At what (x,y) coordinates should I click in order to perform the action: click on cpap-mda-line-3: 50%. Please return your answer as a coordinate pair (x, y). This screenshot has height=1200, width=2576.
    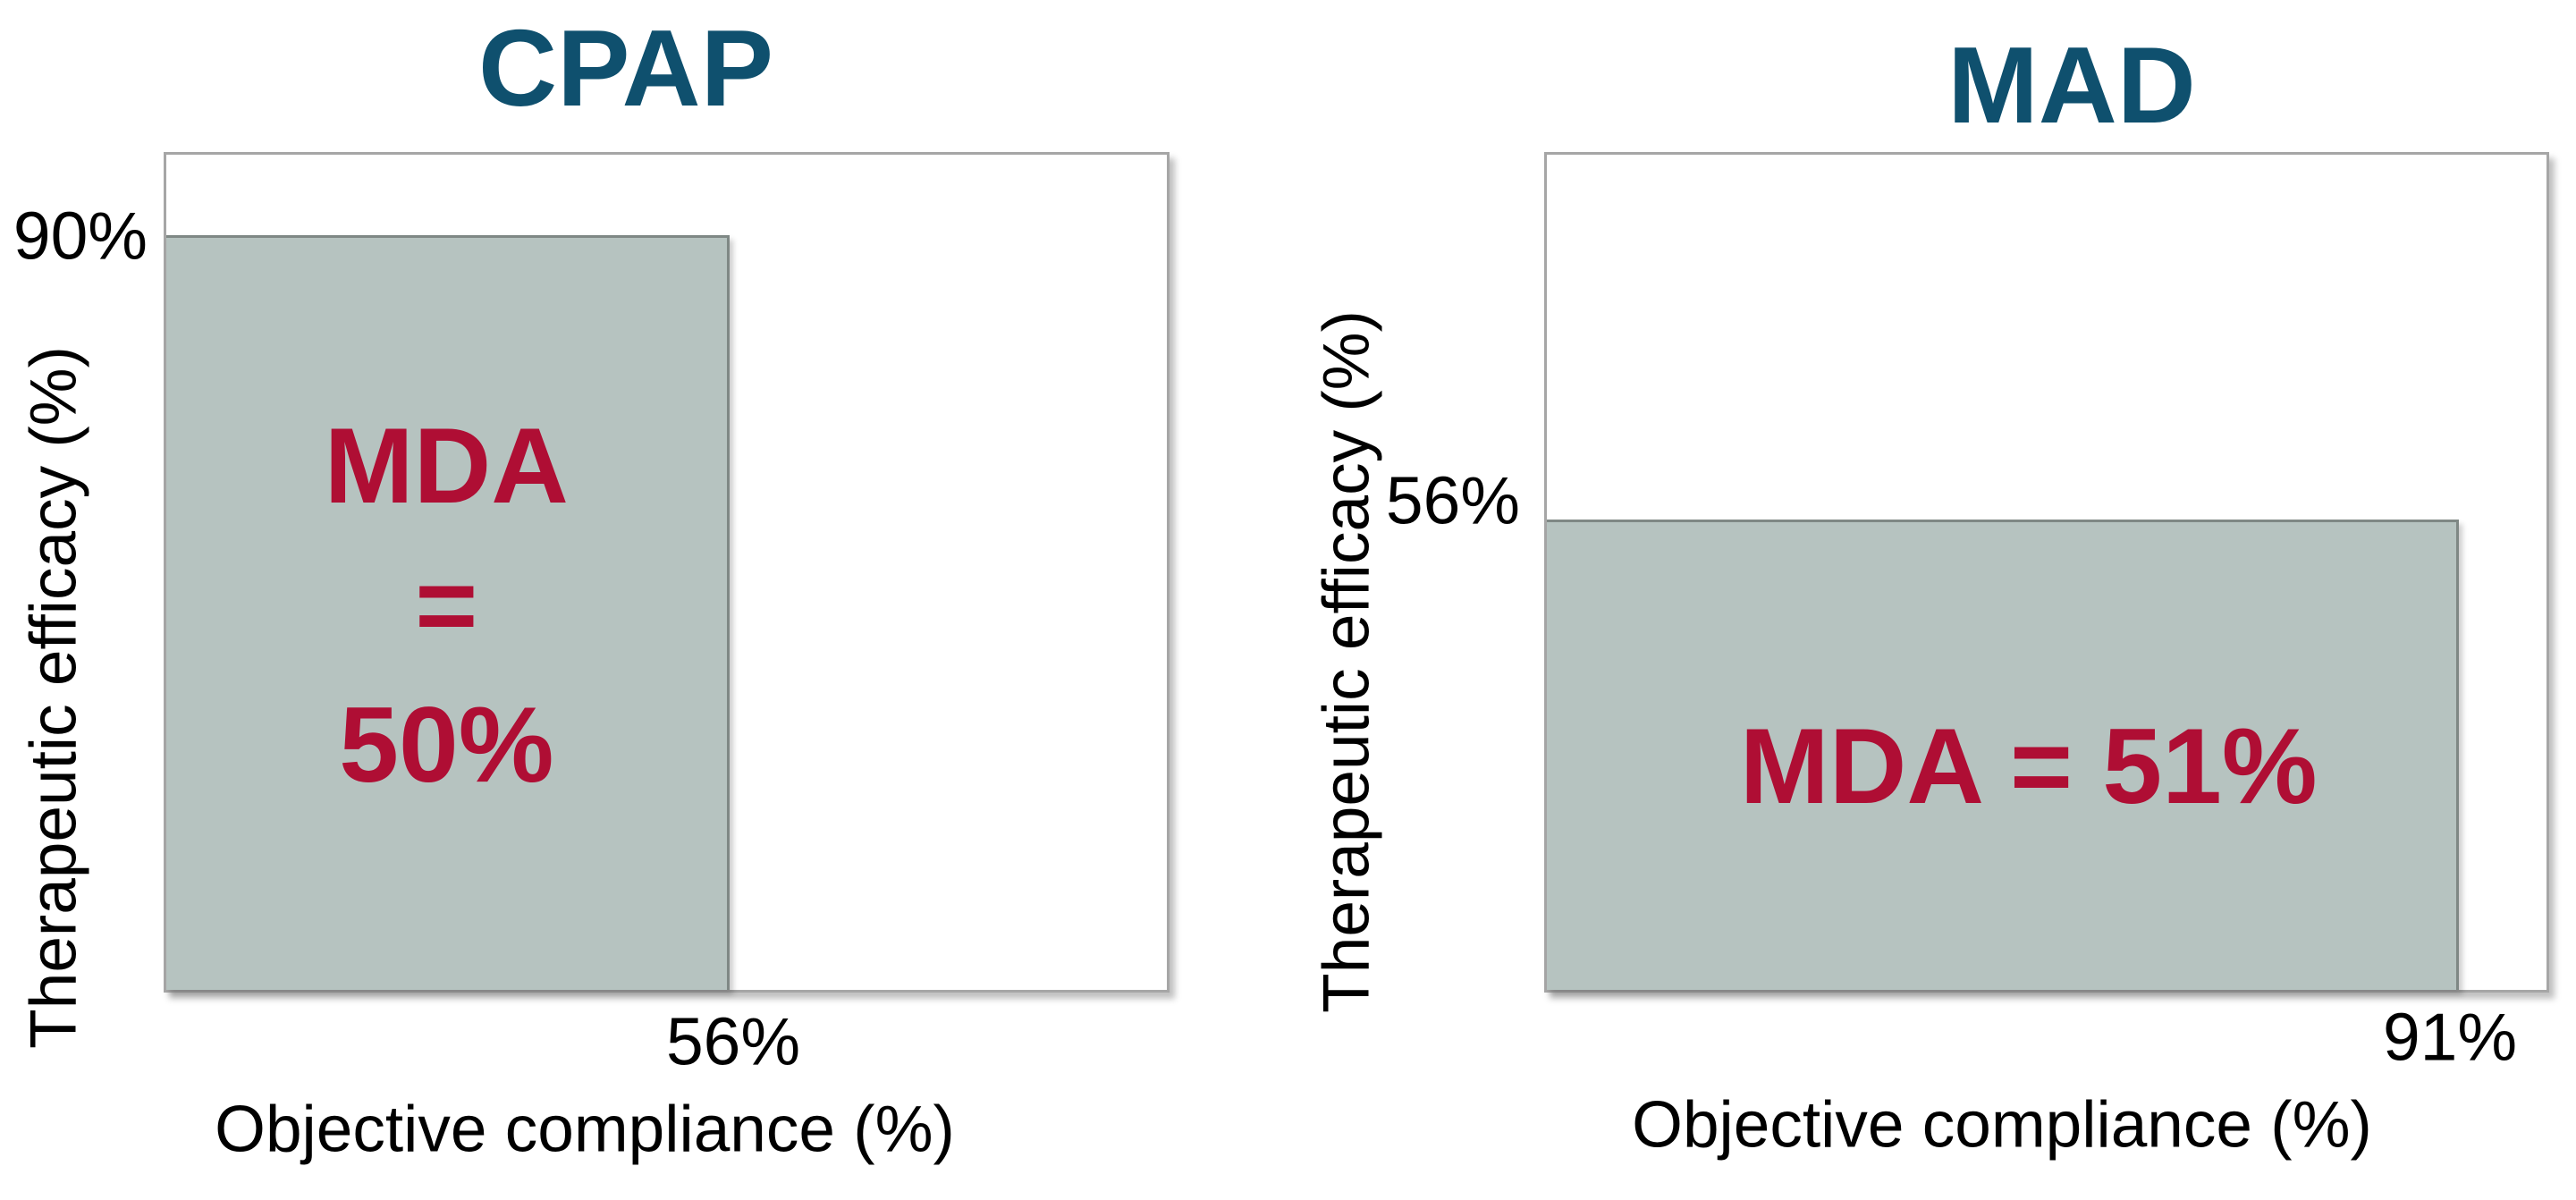
    Looking at the image, I should click on (446, 745).